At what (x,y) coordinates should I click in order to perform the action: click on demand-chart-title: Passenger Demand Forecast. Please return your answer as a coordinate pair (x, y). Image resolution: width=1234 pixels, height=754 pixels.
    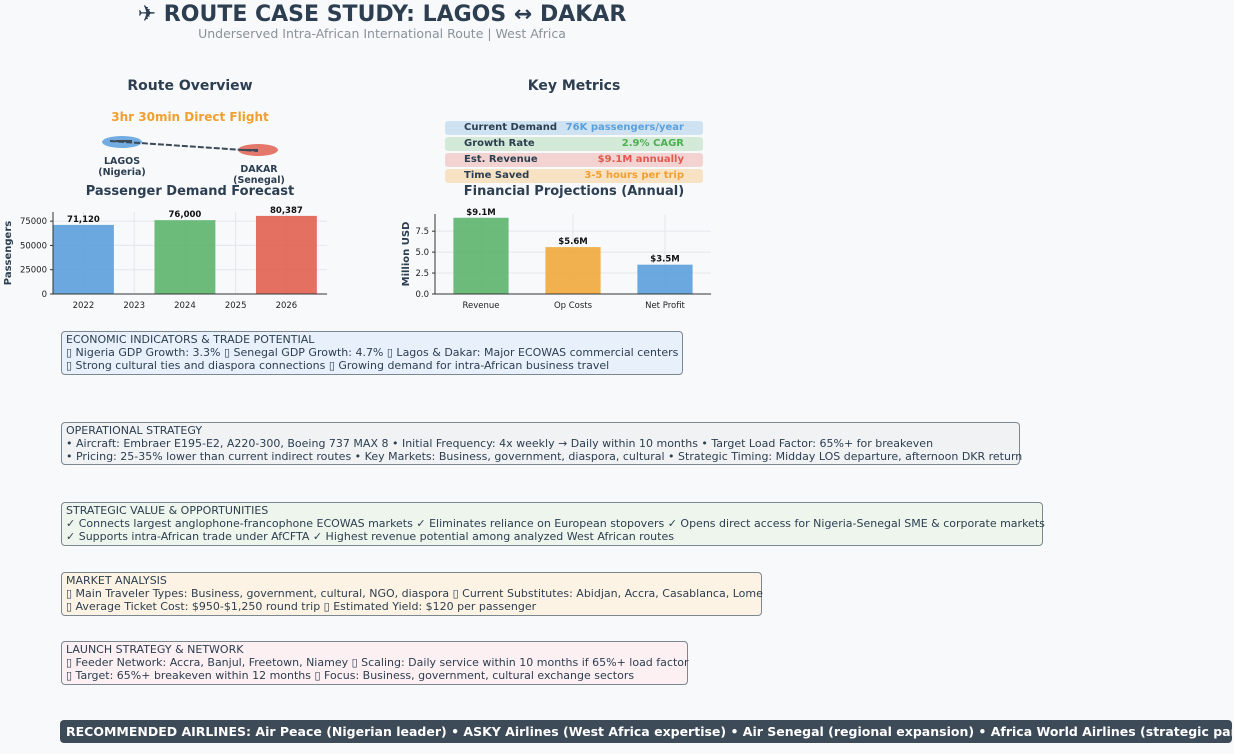
    Looking at the image, I should click on (190, 191).